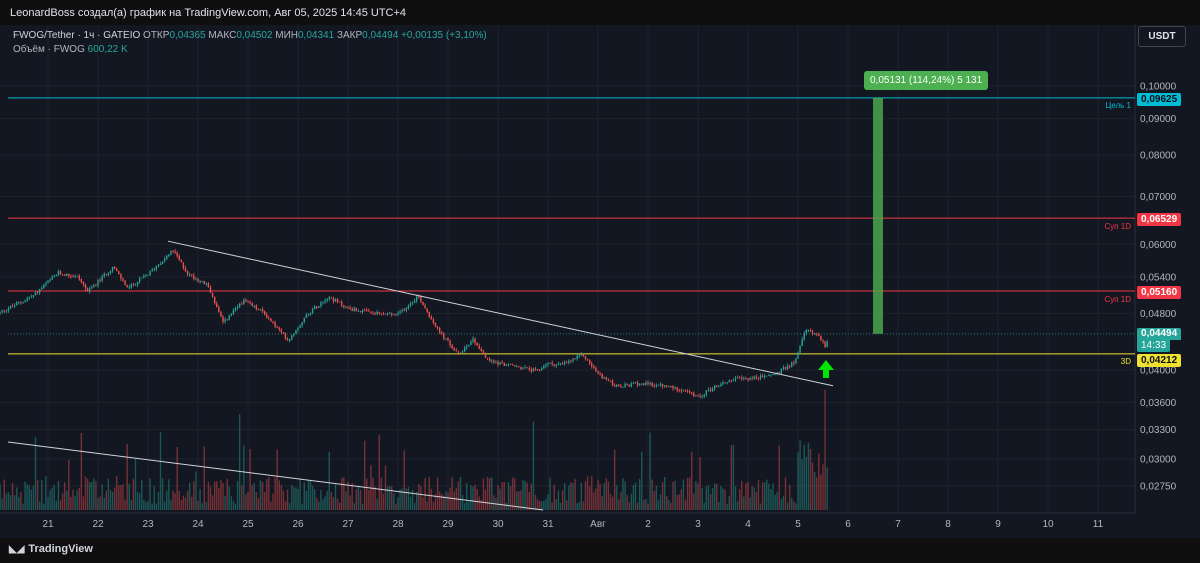 Image resolution: width=1200 pixels, height=563 pixels. What do you see at coordinates (48, 524) in the screenshot?
I see `time-tick-label: 21` at bounding box center [48, 524].